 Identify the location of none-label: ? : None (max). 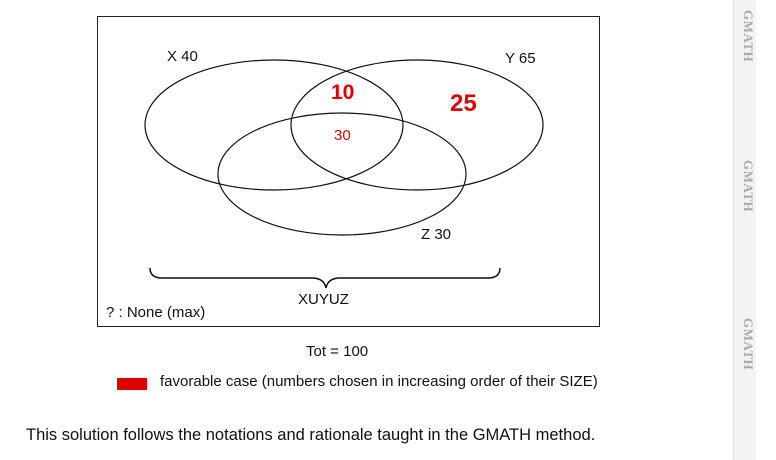
(156, 312).